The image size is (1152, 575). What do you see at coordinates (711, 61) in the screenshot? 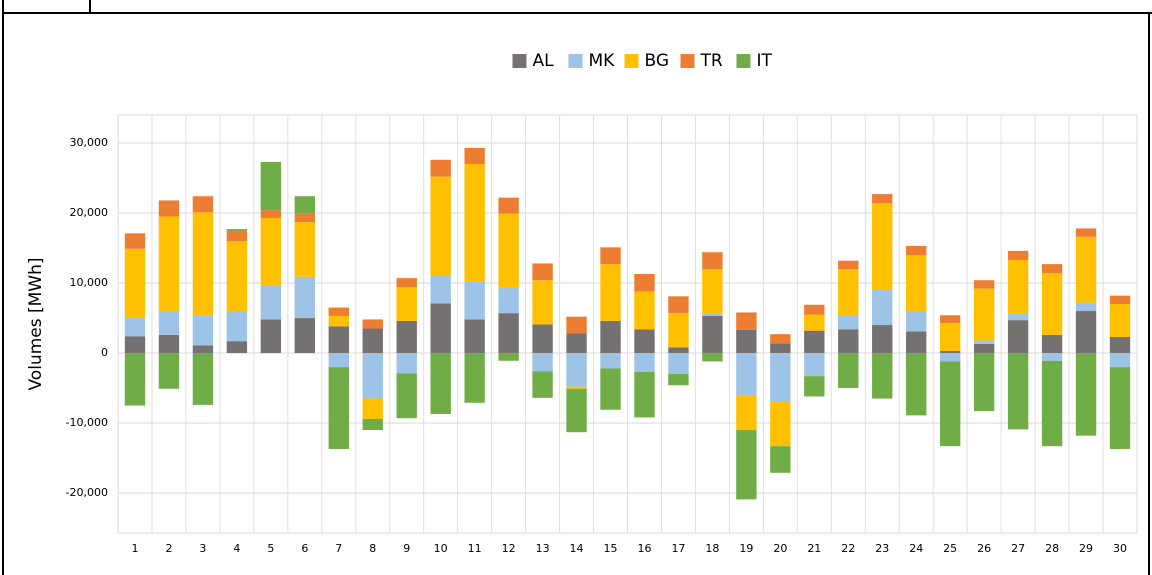
I see `legend-label: TR` at bounding box center [711, 61].